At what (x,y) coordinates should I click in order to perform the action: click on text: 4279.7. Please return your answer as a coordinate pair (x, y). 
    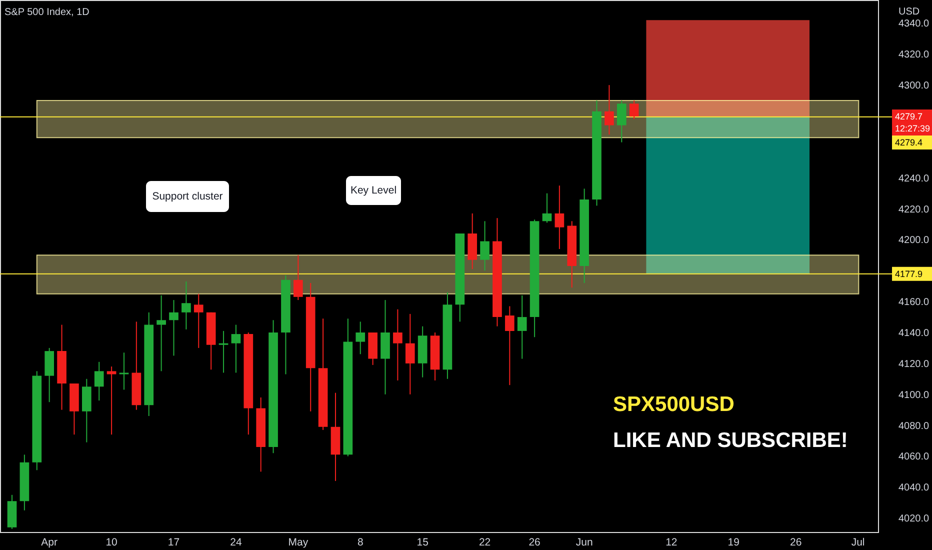
    Looking at the image, I should click on (909, 116).